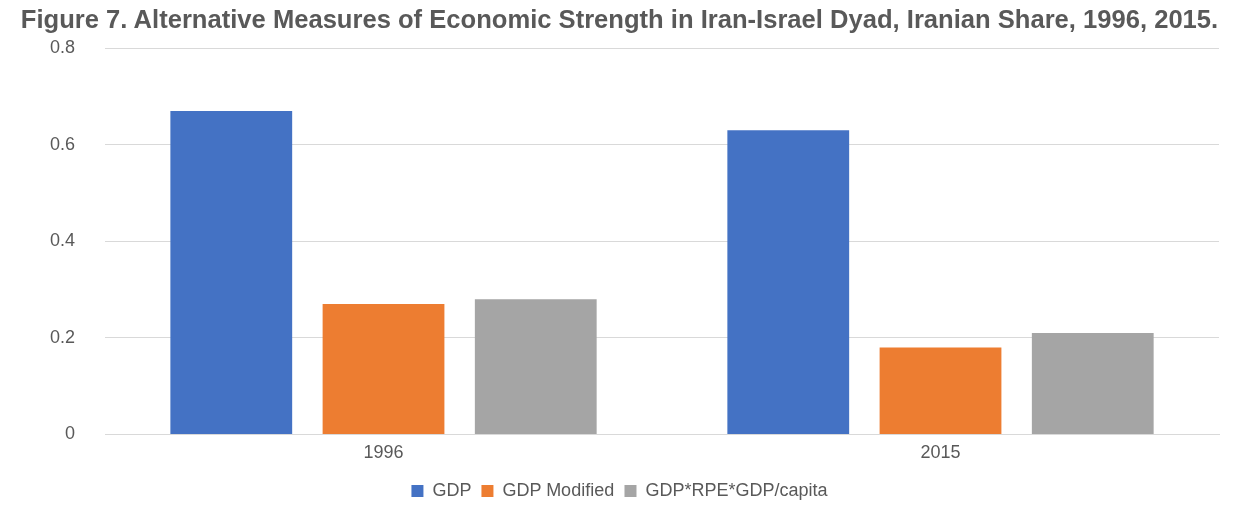 The width and height of the screenshot is (1244, 515). What do you see at coordinates (62, 143) in the screenshot?
I see `y-tick-label: 0.6` at bounding box center [62, 143].